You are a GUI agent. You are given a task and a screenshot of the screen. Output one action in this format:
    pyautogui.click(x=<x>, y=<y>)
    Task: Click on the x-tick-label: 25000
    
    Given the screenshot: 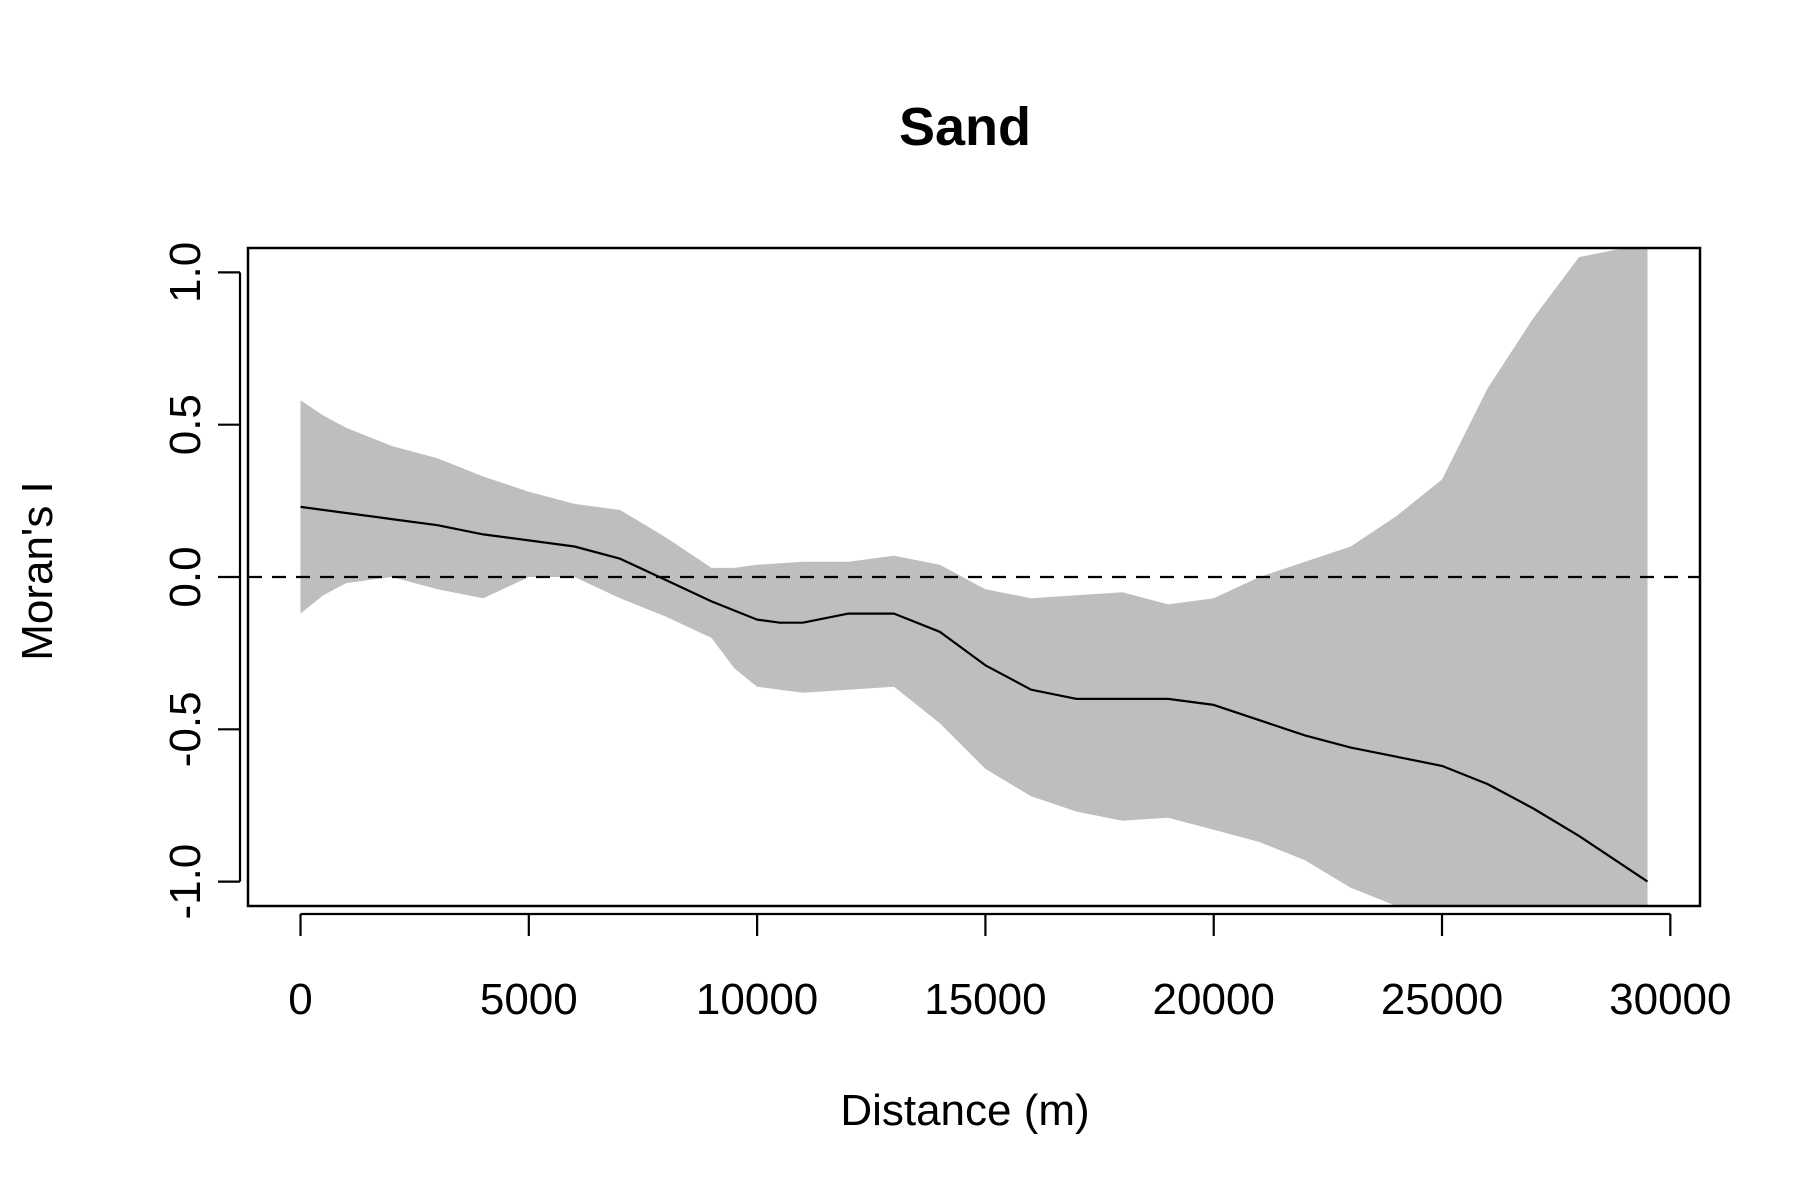 What is the action you would take?
    pyautogui.click(x=1442, y=999)
    